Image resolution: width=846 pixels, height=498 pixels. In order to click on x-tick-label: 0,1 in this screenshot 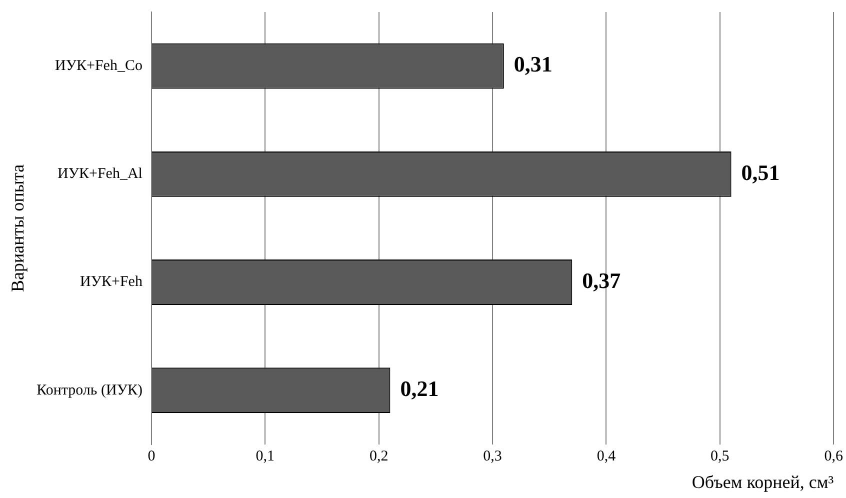, I will do `click(265, 456)`.